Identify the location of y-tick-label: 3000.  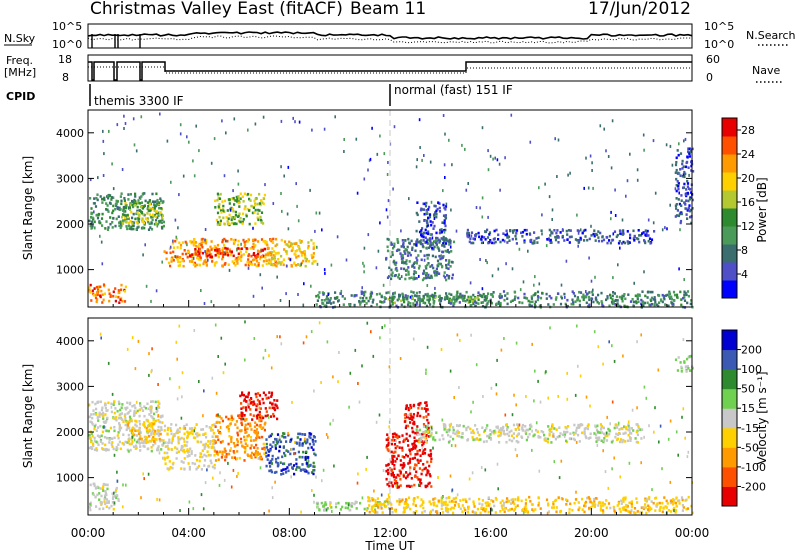
(70, 178).